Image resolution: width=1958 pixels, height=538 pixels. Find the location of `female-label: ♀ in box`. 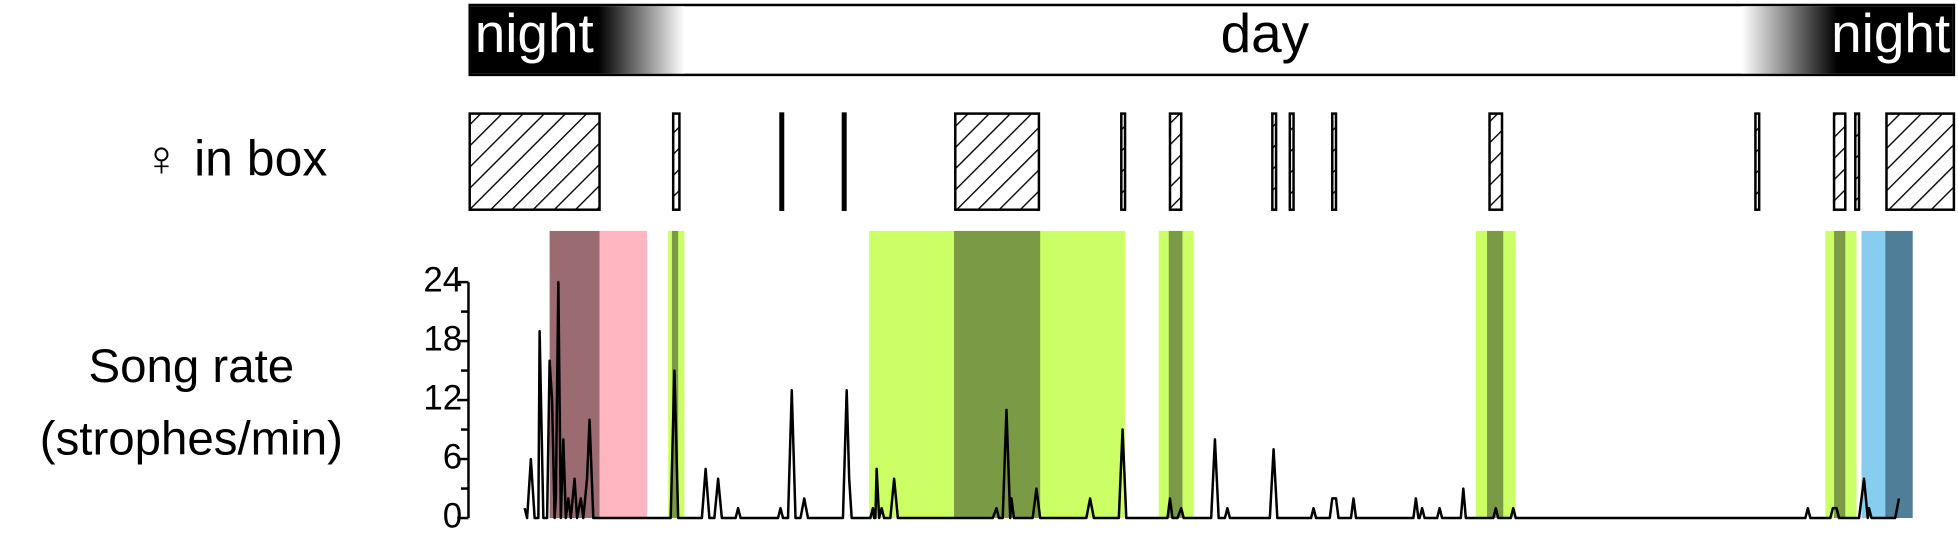

female-label: ♀ in box is located at coordinates (235, 158).